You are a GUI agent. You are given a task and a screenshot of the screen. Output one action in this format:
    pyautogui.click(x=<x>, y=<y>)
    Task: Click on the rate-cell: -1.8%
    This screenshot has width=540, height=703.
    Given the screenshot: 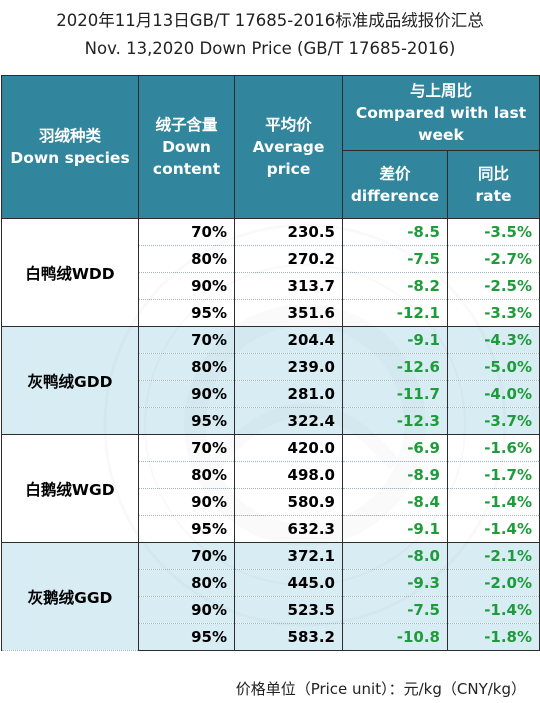 What is the action you would take?
    pyautogui.click(x=493, y=637)
    